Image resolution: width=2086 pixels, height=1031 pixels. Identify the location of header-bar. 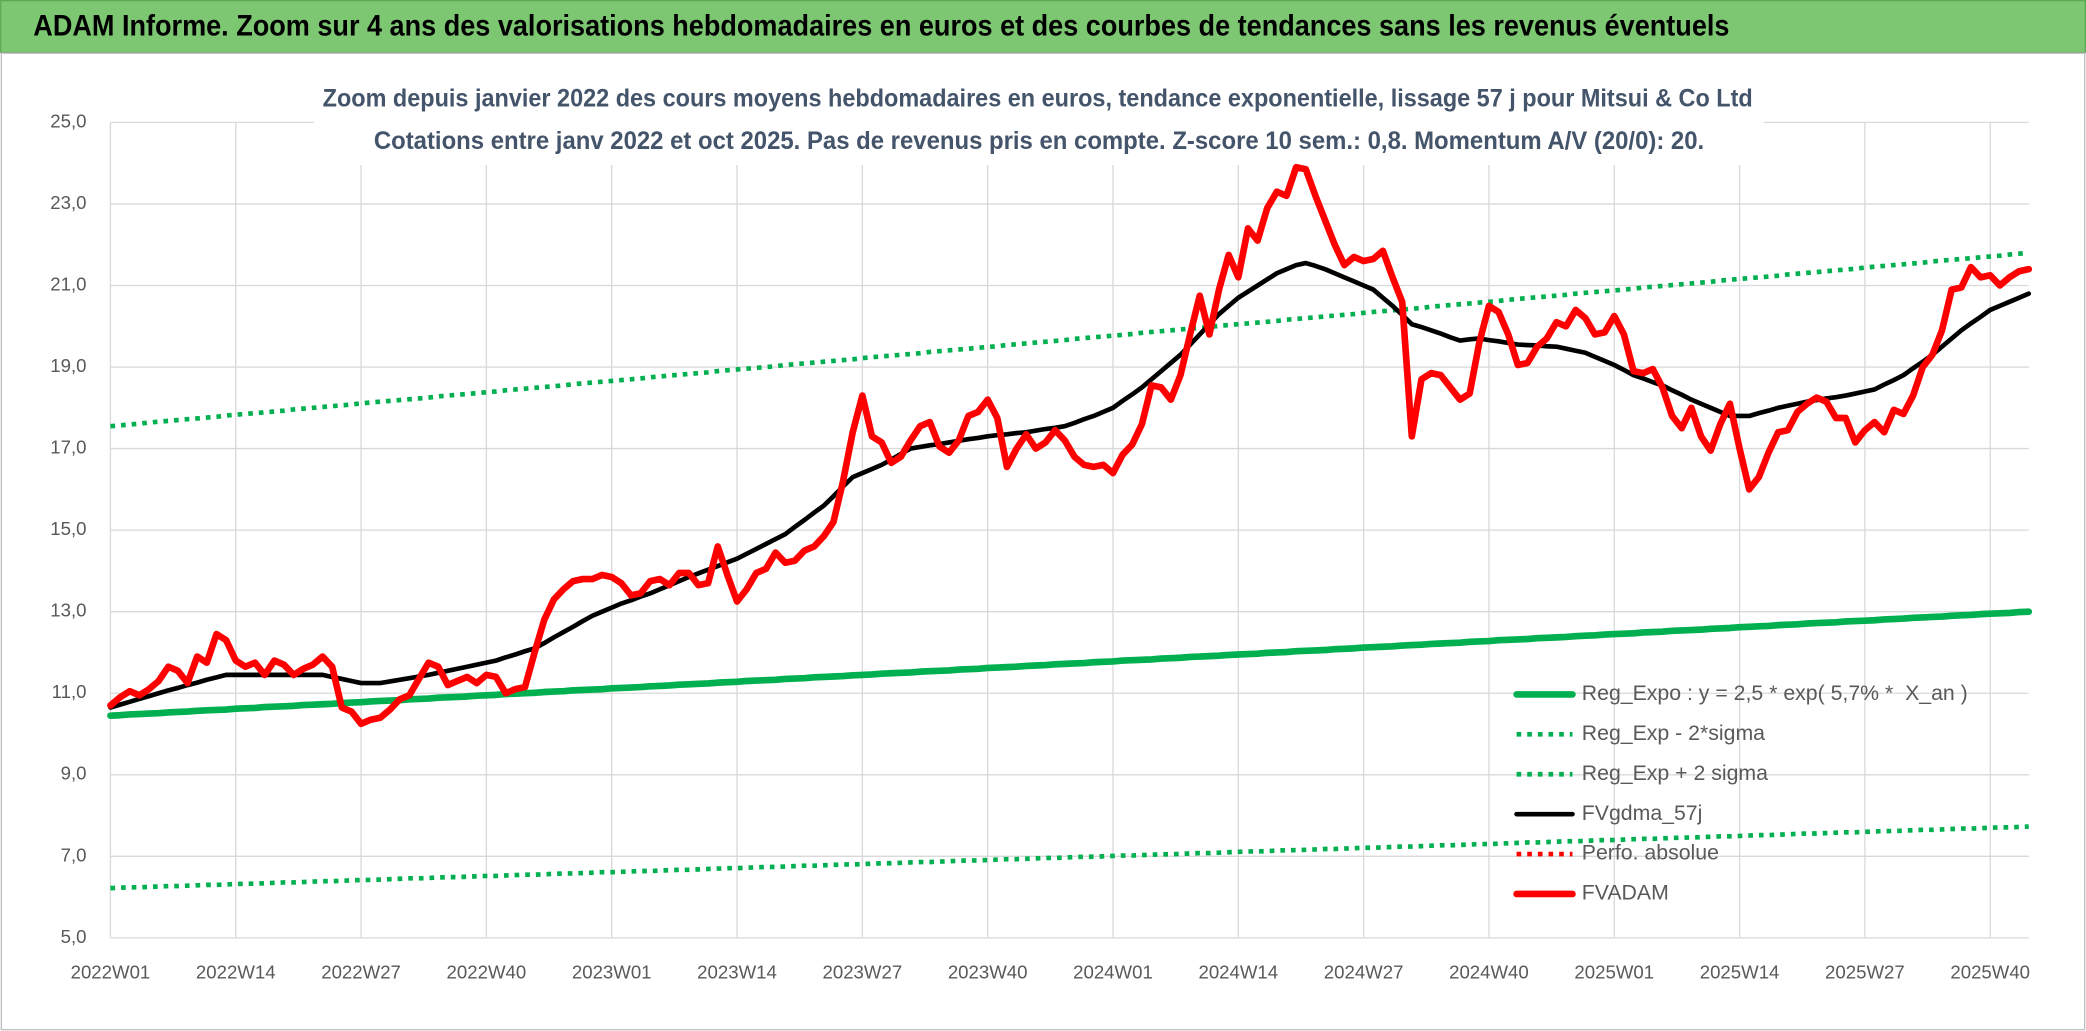
(1043, 27).